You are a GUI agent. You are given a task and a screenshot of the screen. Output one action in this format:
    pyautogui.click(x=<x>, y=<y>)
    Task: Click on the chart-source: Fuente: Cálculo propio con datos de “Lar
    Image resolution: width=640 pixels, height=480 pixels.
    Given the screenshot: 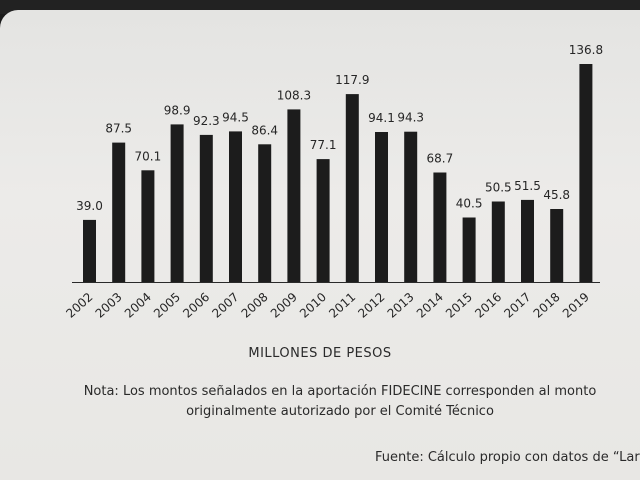 What is the action you would take?
    pyautogui.click(x=507, y=457)
    